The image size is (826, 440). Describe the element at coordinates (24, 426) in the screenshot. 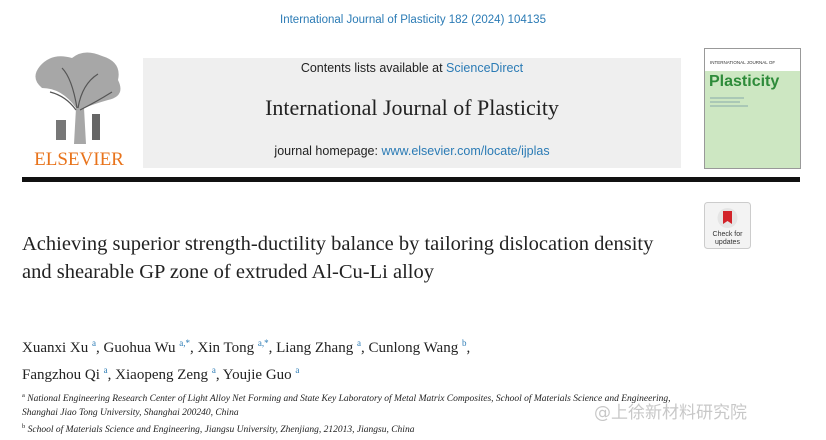

I see `affil-marker: b` at that location.